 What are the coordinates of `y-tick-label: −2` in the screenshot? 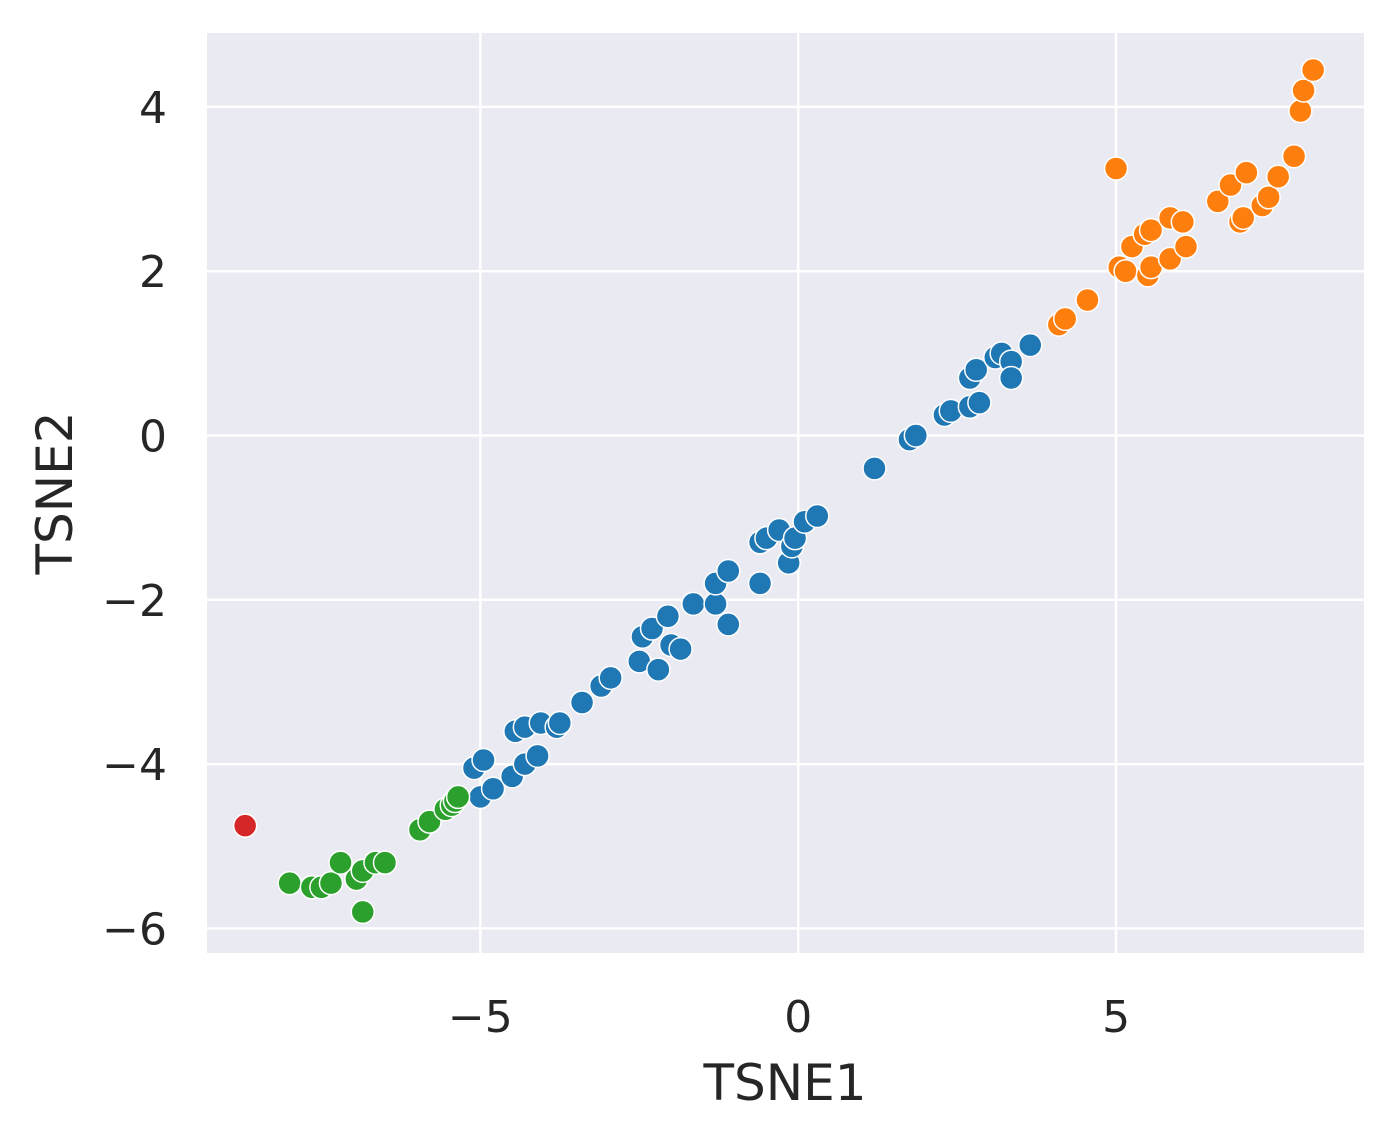 It's located at (134, 601).